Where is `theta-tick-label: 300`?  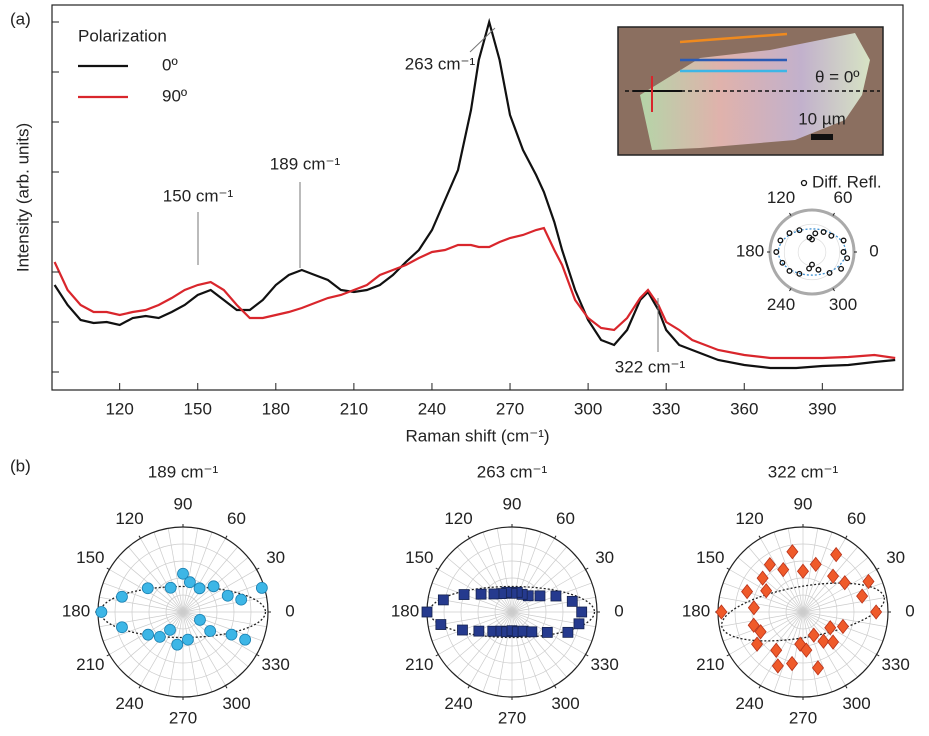 theta-tick-label: 300 is located at coordinates (236, 703).